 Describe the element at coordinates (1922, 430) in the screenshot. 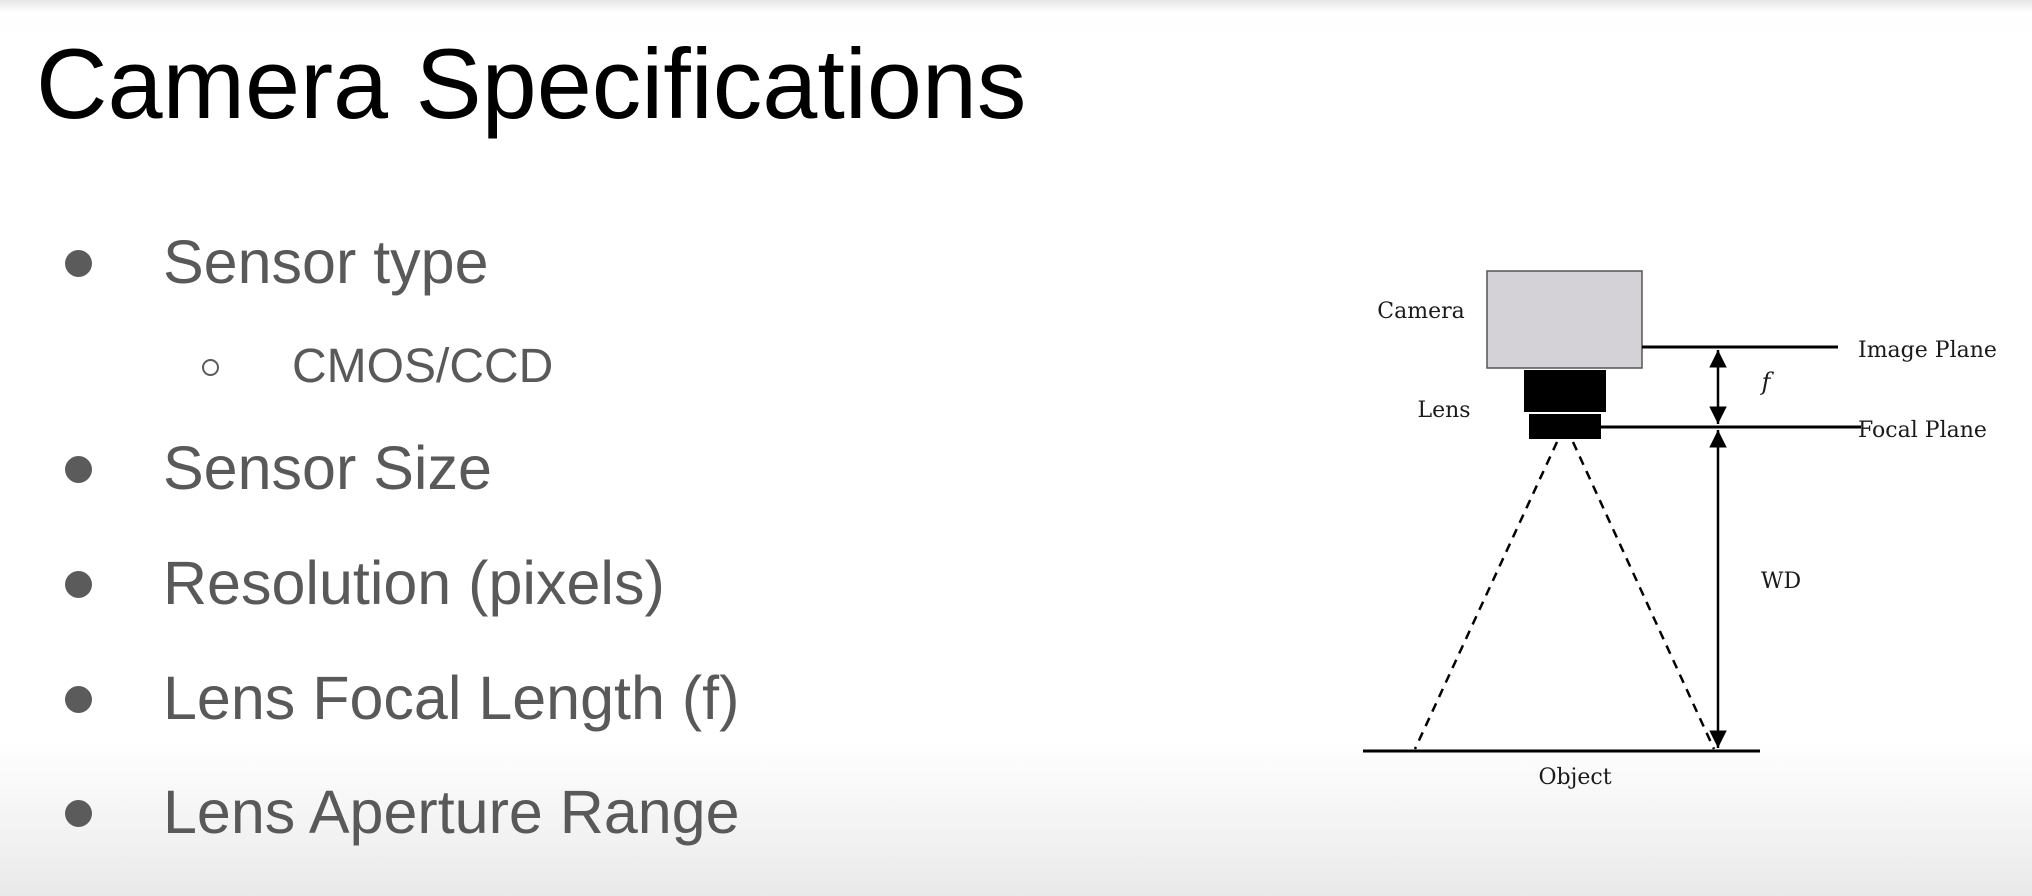

I see `focal-plane-label: Focal Plane` at that location.